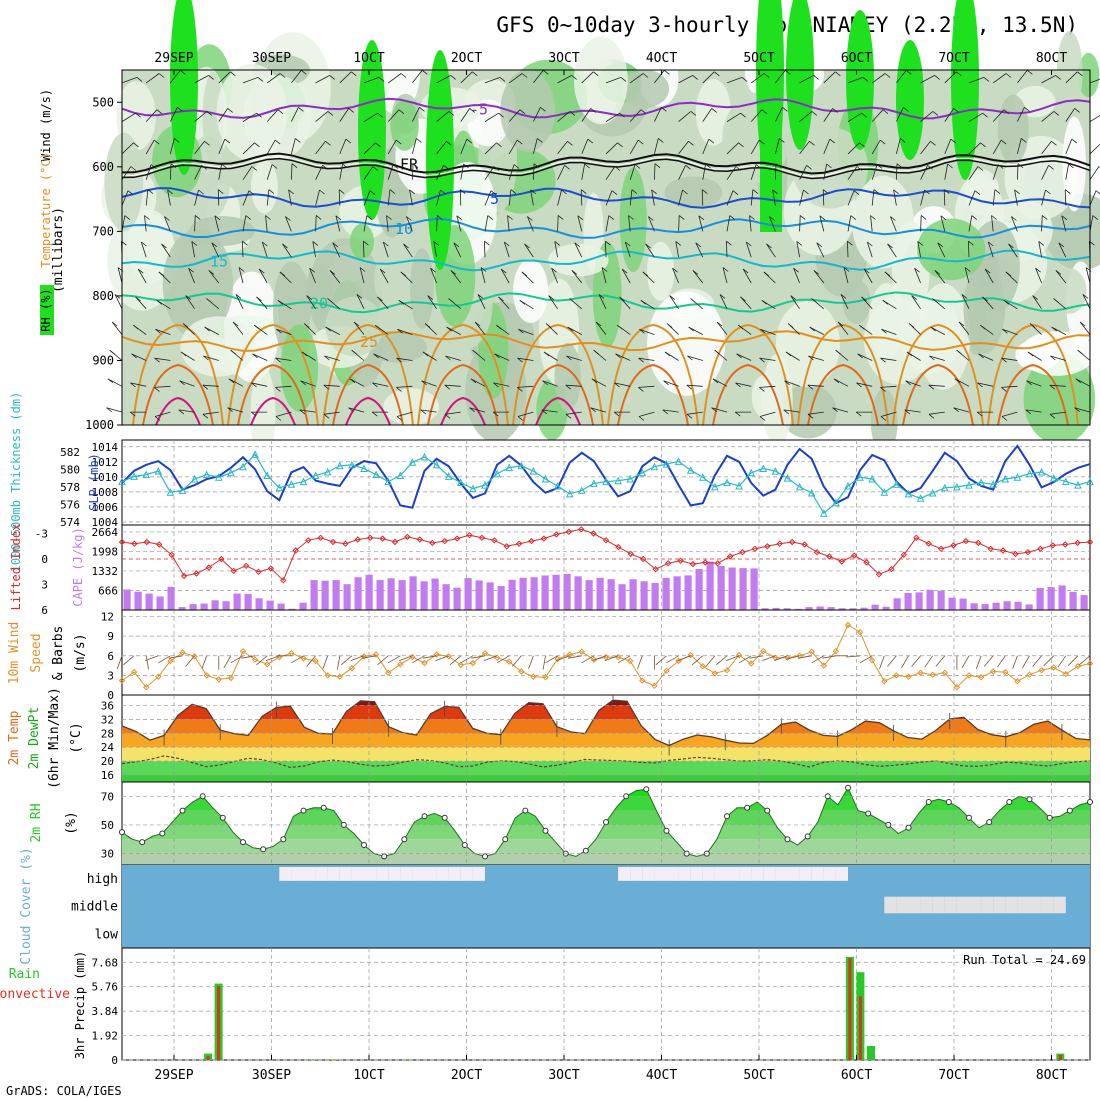  Describe the element at coordinates (606, 228) in the screenshot. I see `isotherm-line` at that location.